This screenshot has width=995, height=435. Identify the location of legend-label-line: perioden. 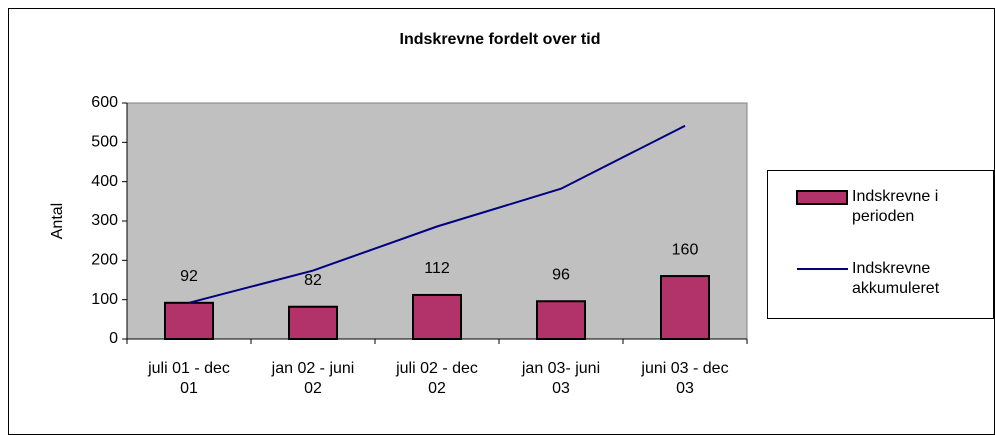
(883, 216).